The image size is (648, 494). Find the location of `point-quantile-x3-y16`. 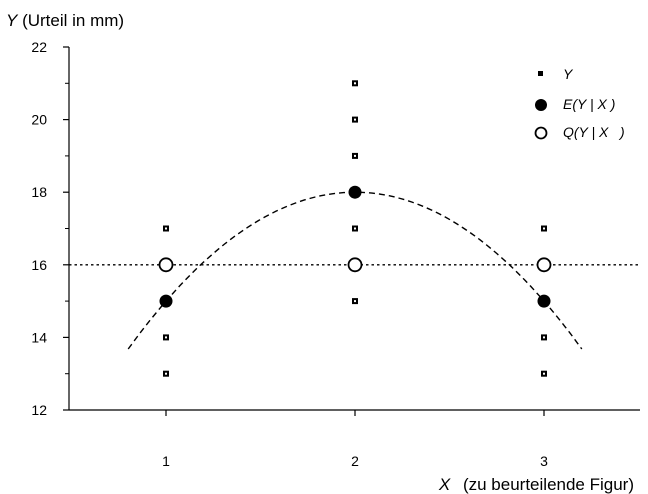

point-quantile-x3-y16 is located at coordinates (544, 265).